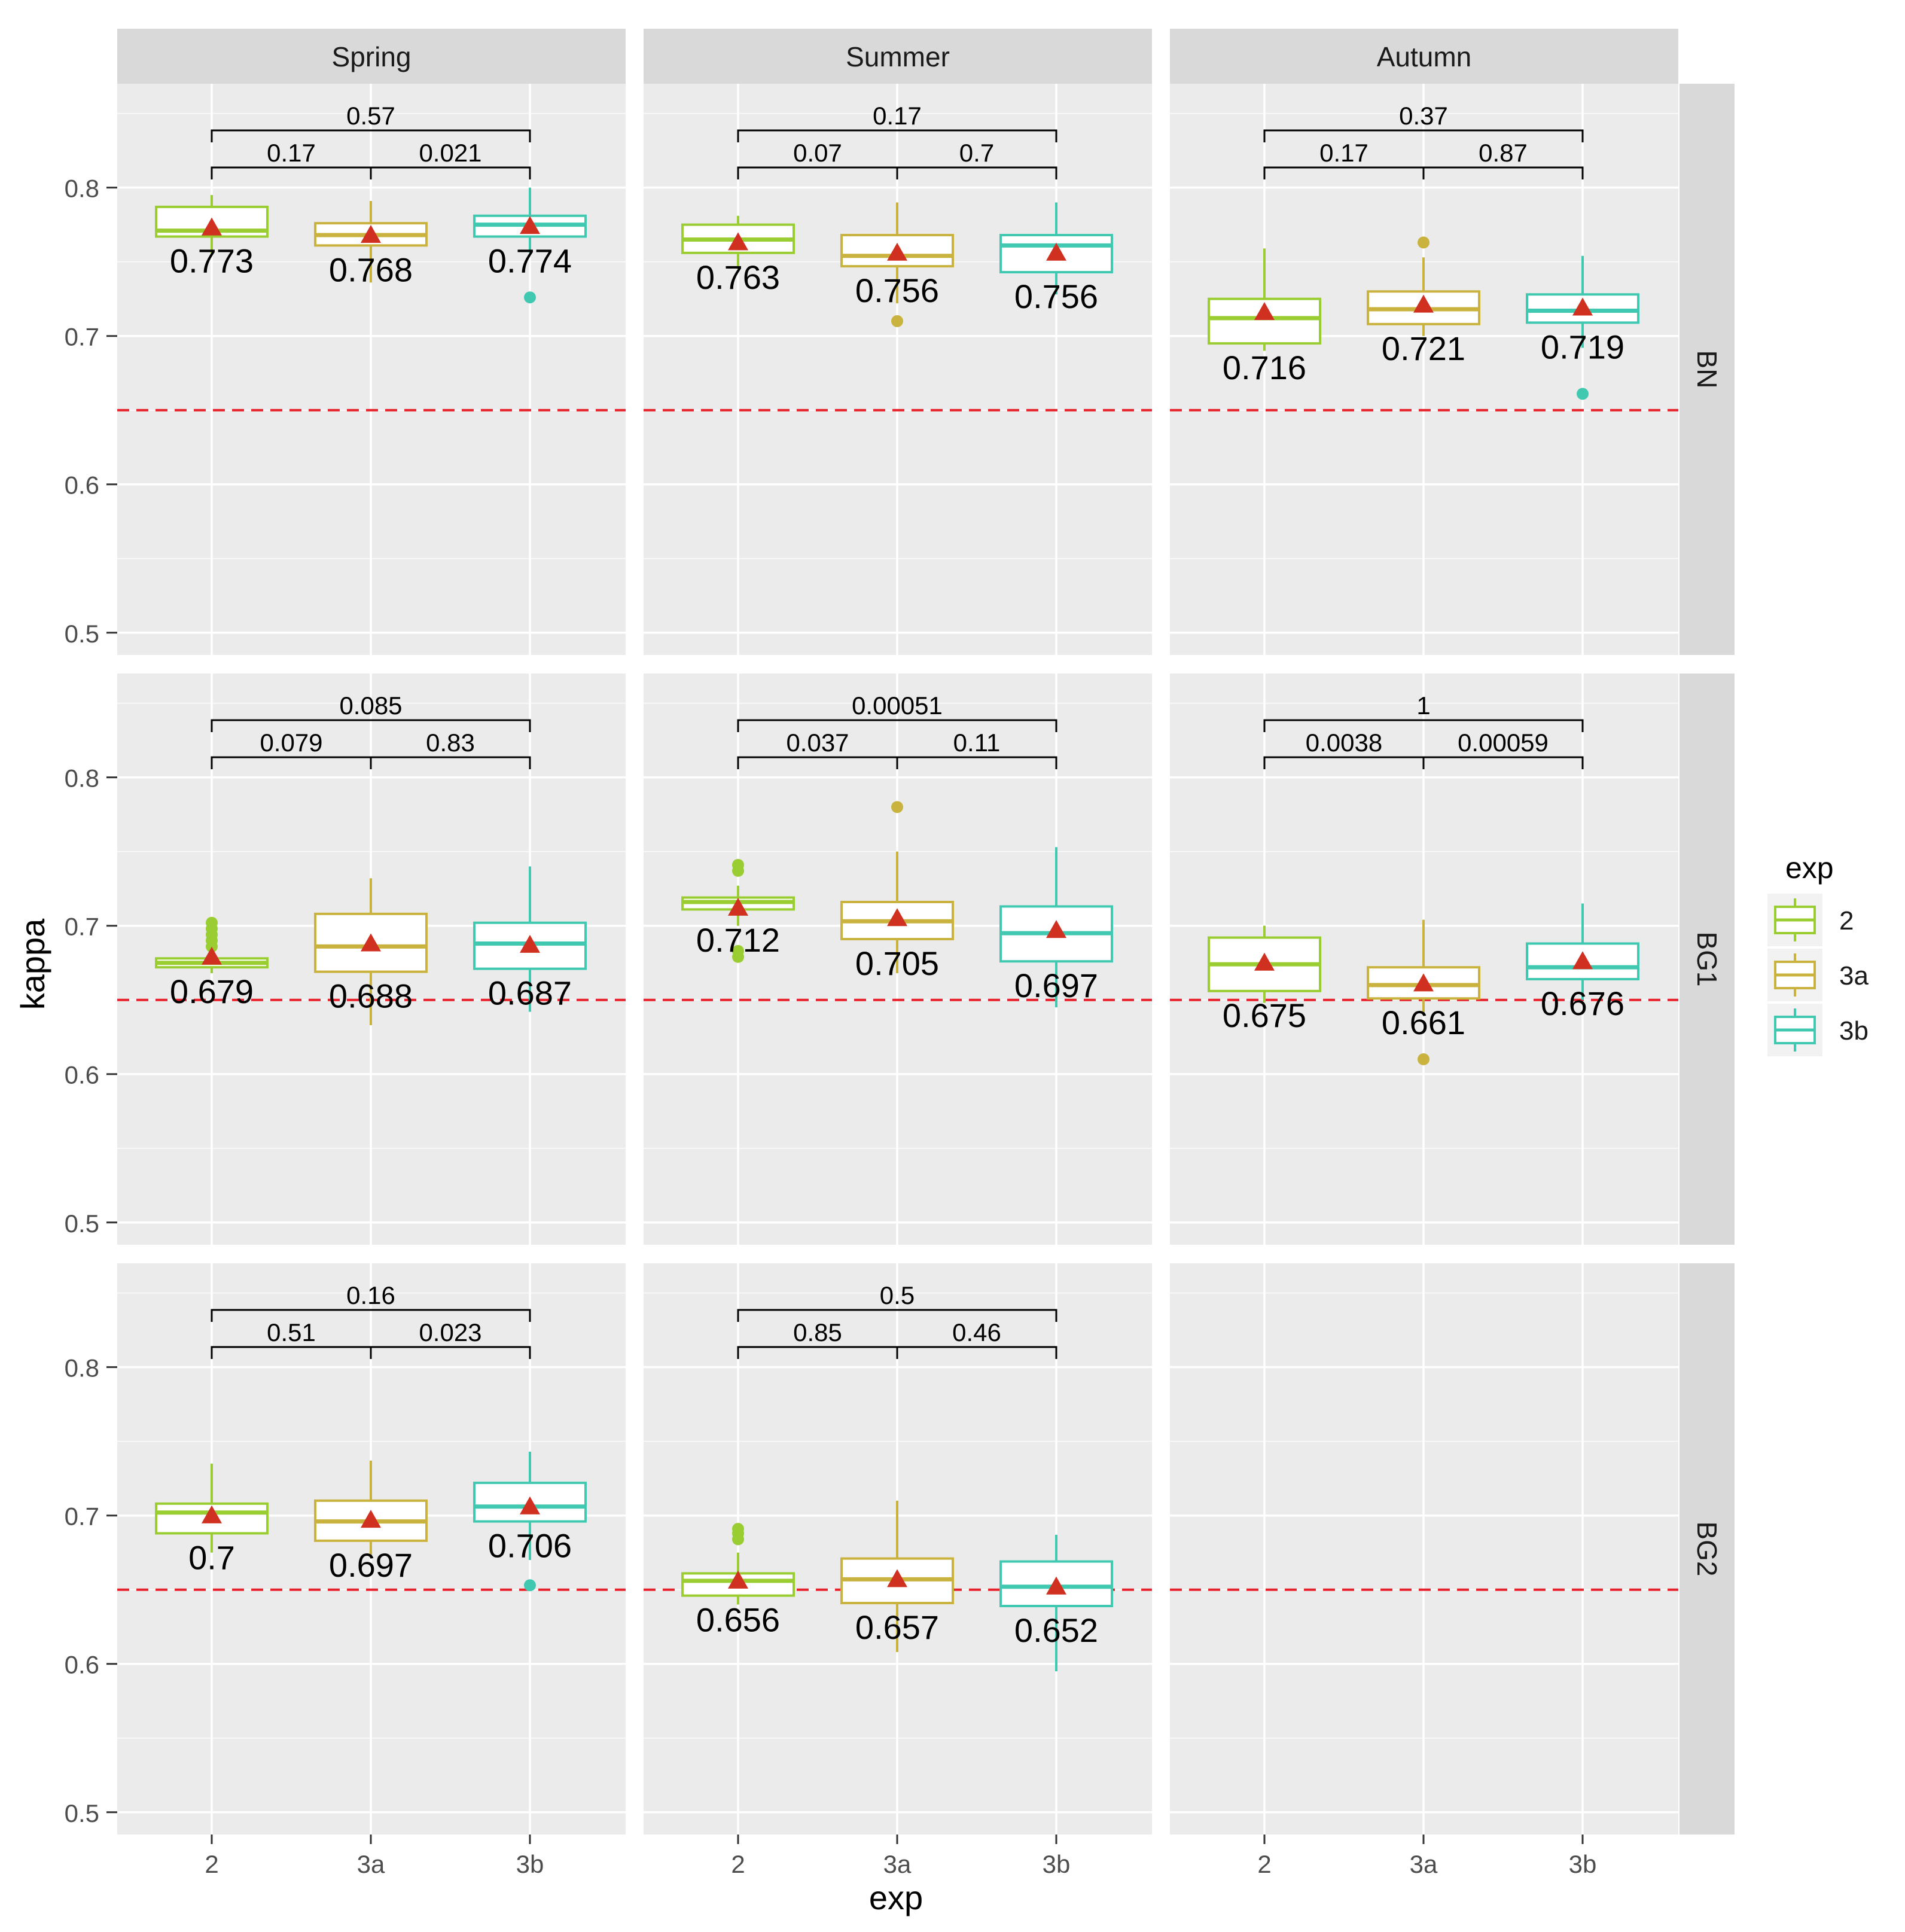  I want to click on significance-brackets: 0.0038 0.00059 1, so click(1423, 730).